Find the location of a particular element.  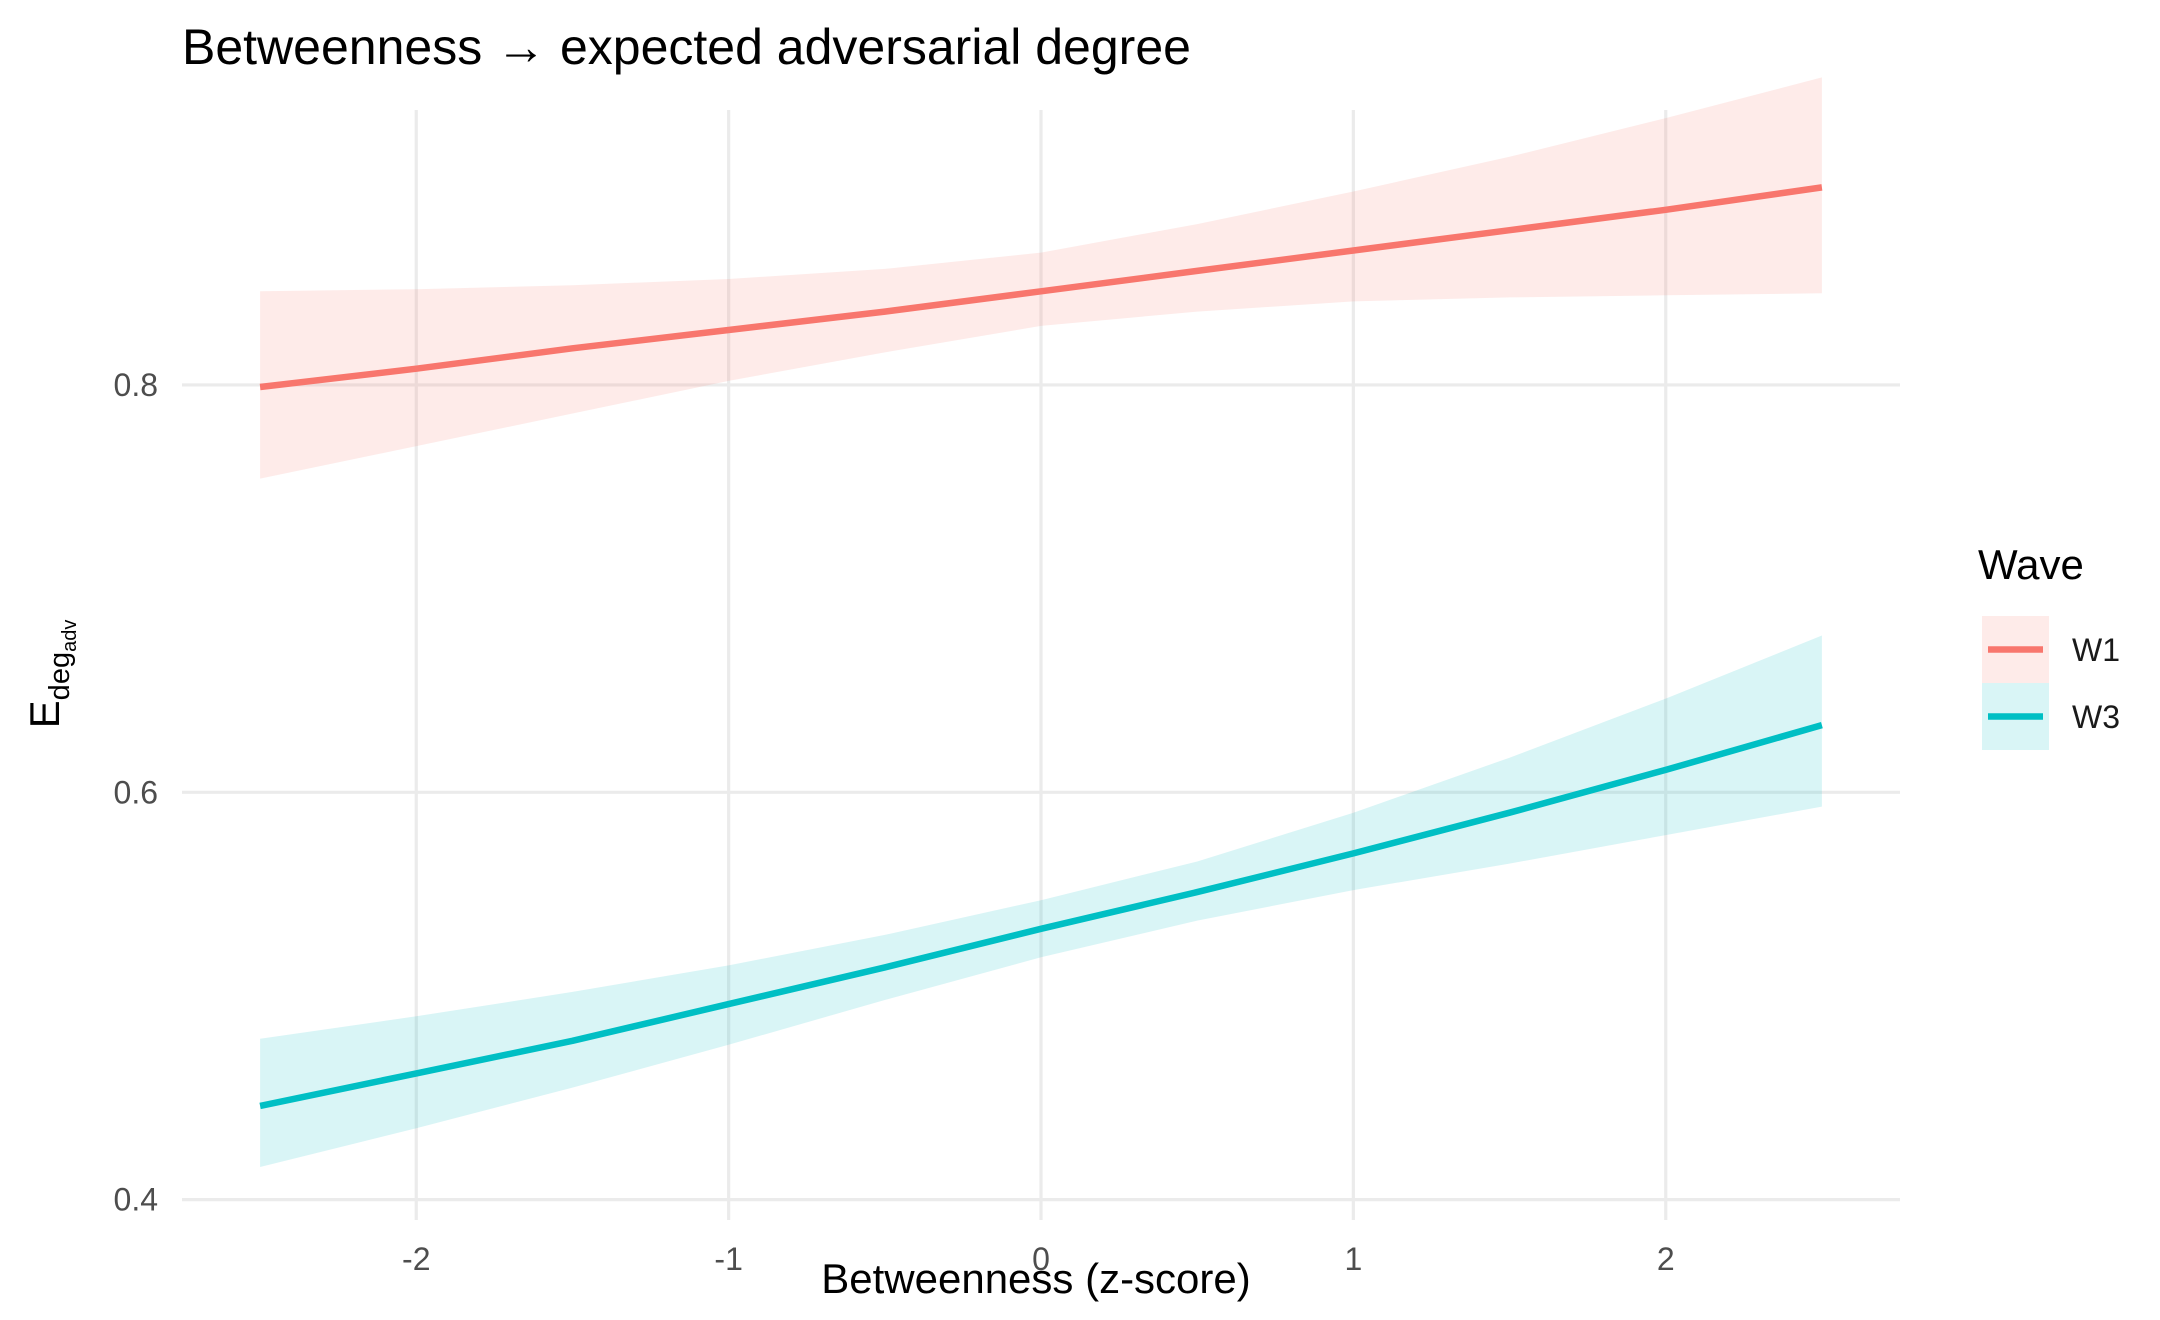

x-tick-label: -1 is located at coordinates (728, 1259).